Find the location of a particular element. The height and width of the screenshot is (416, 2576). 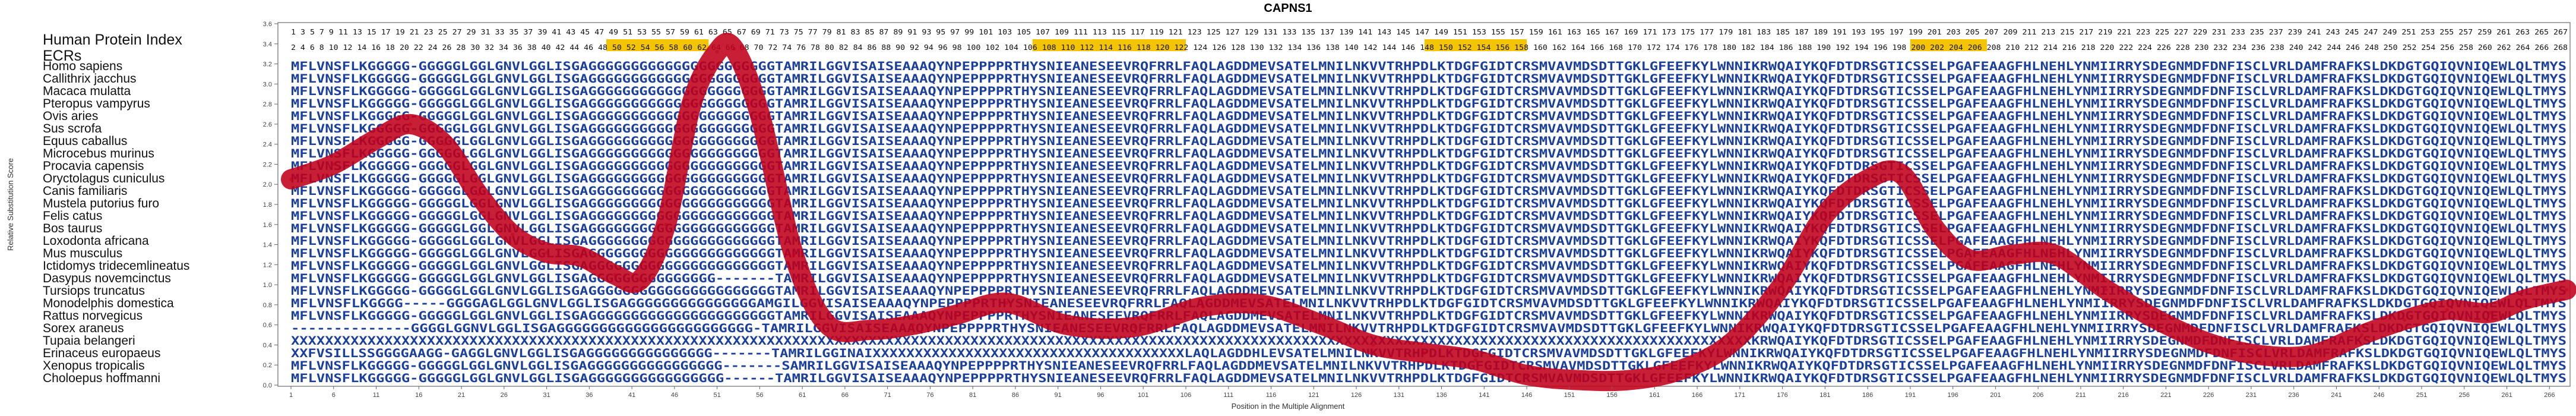

y-tick-label: 1.6 is located at coordinates (267, 226).